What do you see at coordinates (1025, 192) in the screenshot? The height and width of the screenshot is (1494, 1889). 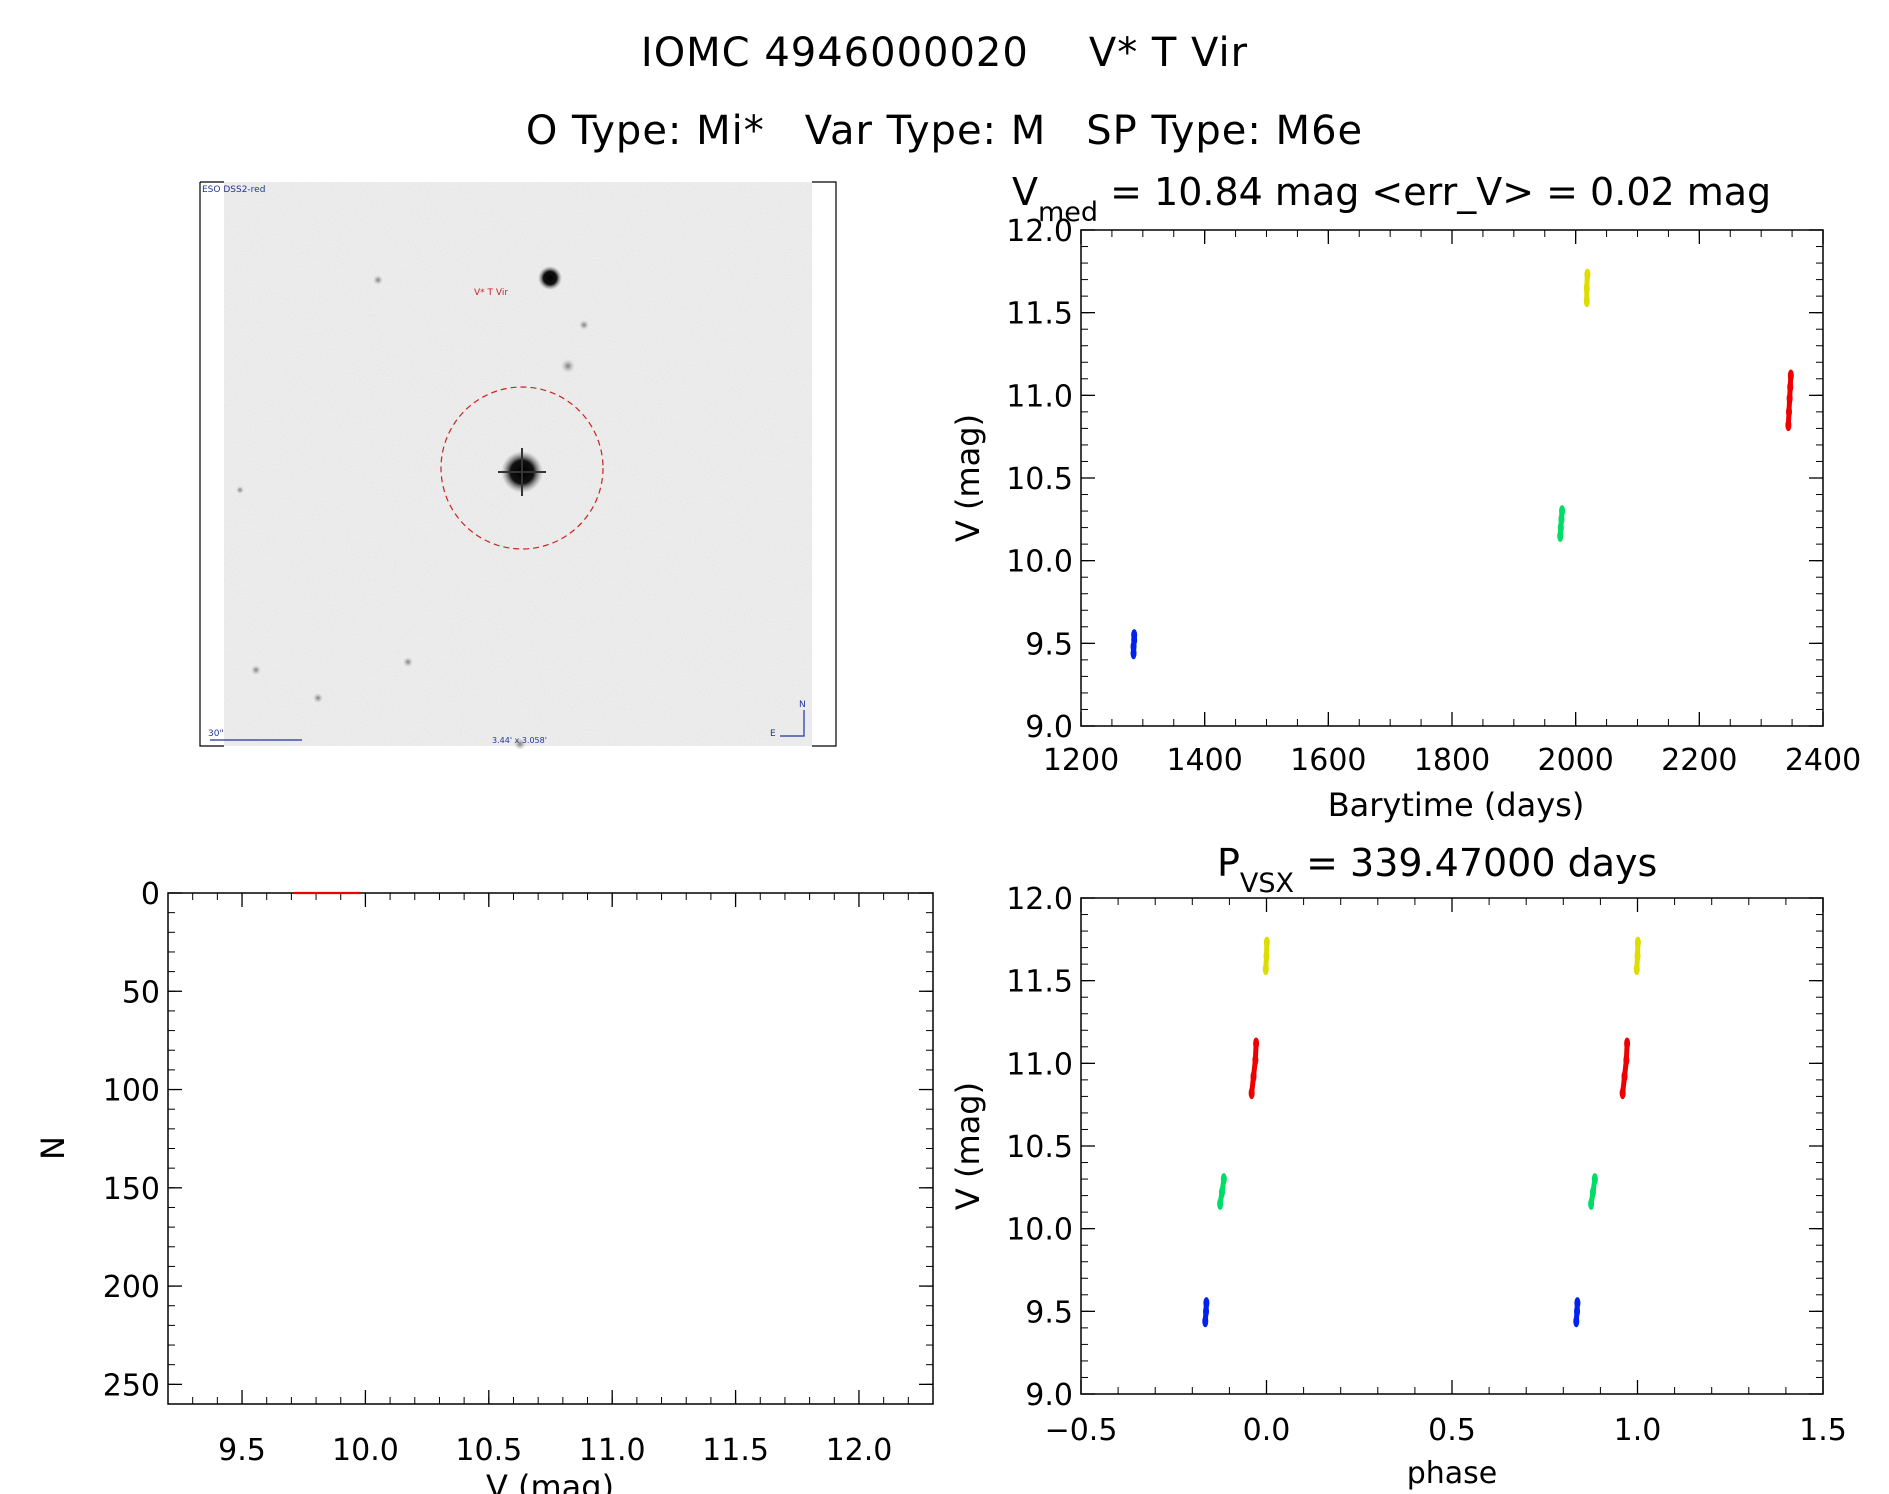 I see `lightcurve-title-main: V` at bounding box center [1025, 192].